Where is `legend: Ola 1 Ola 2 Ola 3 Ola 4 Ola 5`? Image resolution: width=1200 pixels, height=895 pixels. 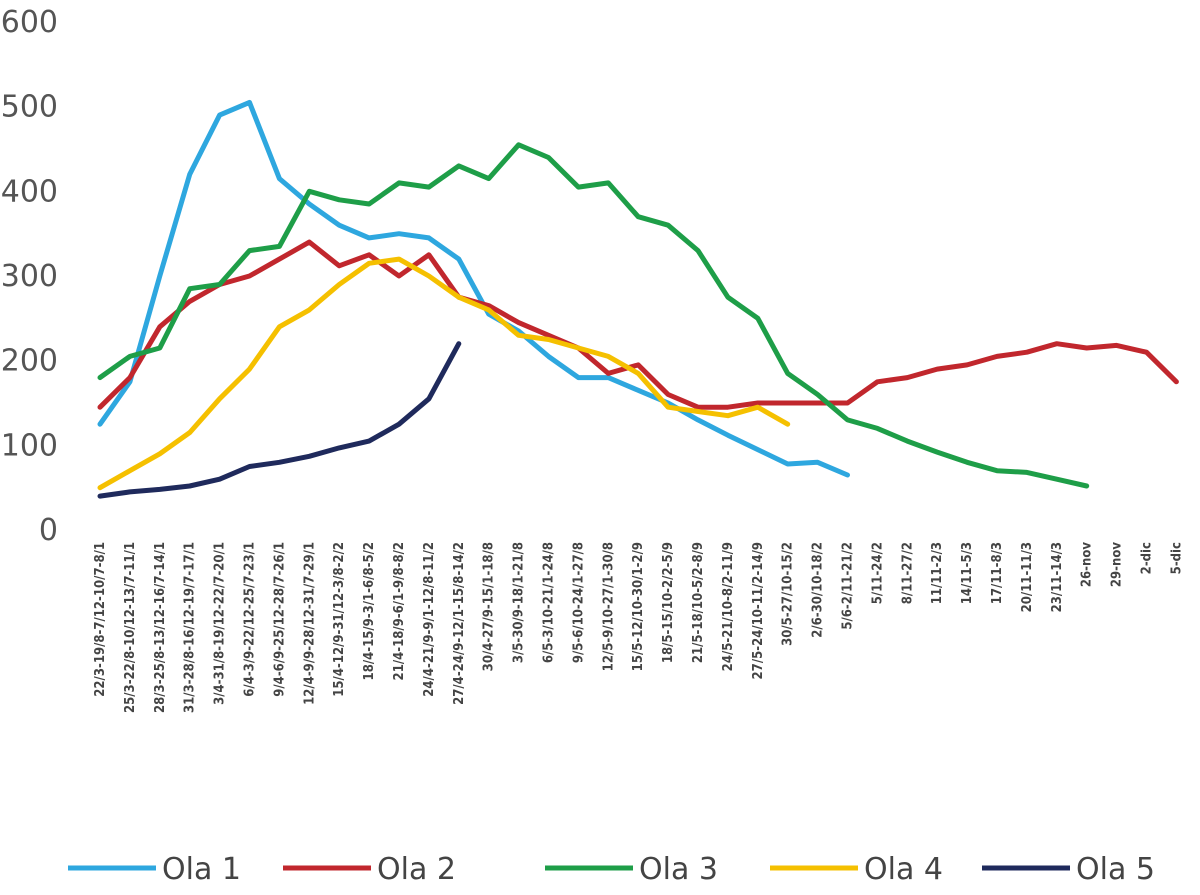
legend: Ola 1 Ola 2 Ola 3 Ola 4 Ola 5 is located at coordinates (611, 869).